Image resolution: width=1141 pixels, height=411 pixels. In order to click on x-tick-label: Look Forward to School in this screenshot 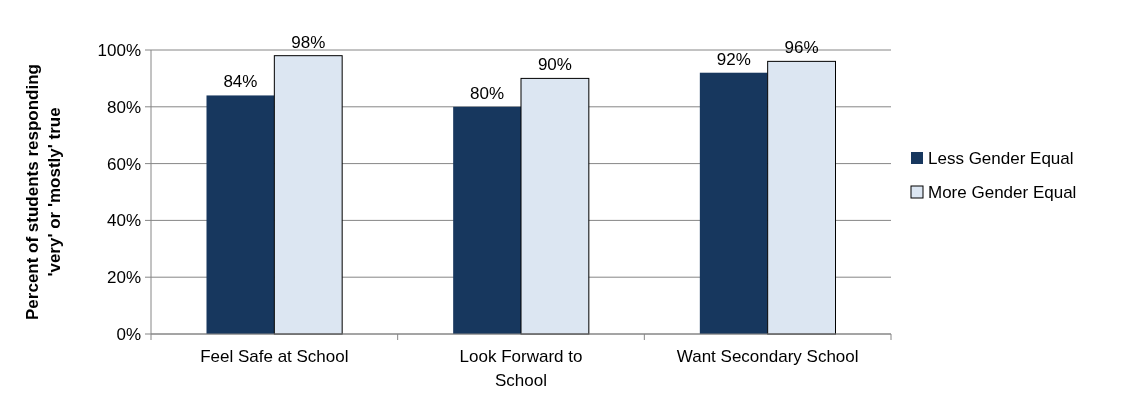, I will do `click(521, 368)`.